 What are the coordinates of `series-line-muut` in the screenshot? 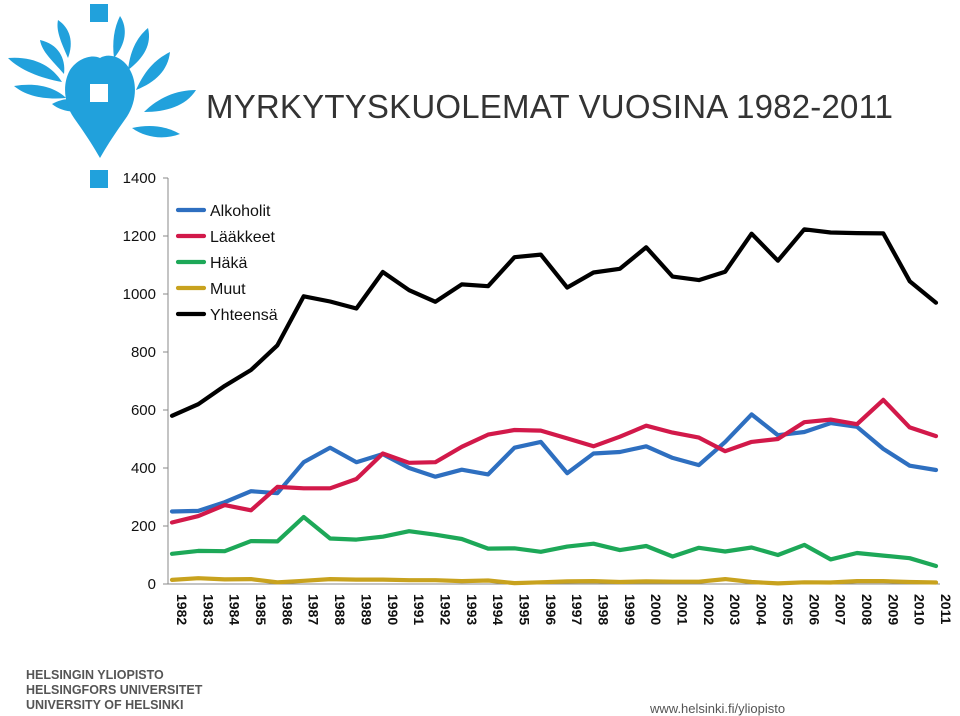 It's located at (554, 581).